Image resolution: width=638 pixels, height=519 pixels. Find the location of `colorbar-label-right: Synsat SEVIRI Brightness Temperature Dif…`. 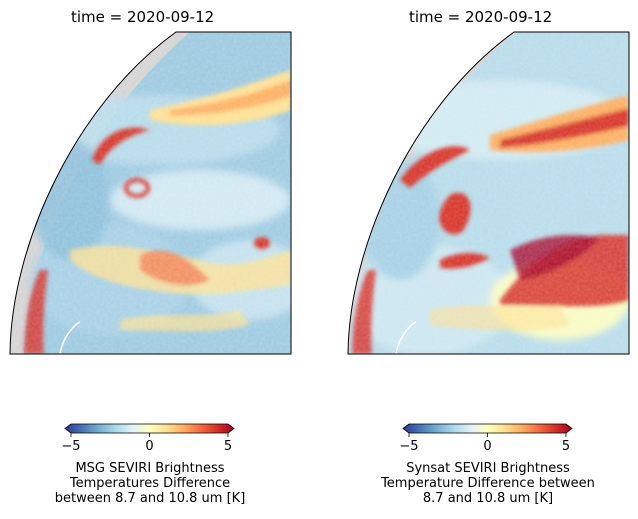

colorbar-label-right: Synsat SEVIRI Brightness Temperature Dif… is located at coordinates (488, 483).